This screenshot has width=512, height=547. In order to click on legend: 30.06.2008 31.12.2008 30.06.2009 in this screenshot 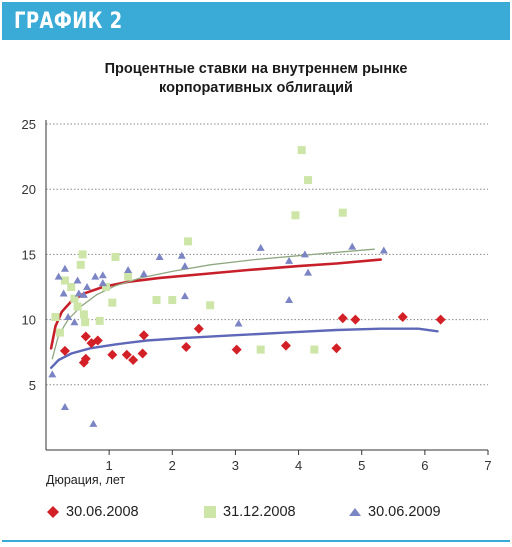, I will do `click(256, 513)`.